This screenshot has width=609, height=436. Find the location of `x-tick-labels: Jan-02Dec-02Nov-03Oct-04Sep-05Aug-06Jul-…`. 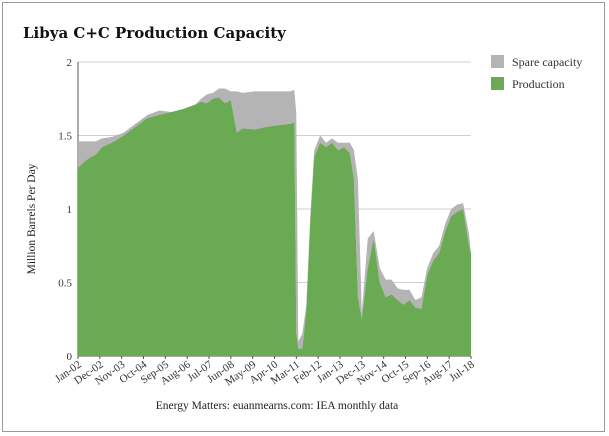

x-tick-labels: Jan-02Dec-02Nov-03Oct-04Sep-05Aug-06Jul-… is located at coordinates (265, 372).